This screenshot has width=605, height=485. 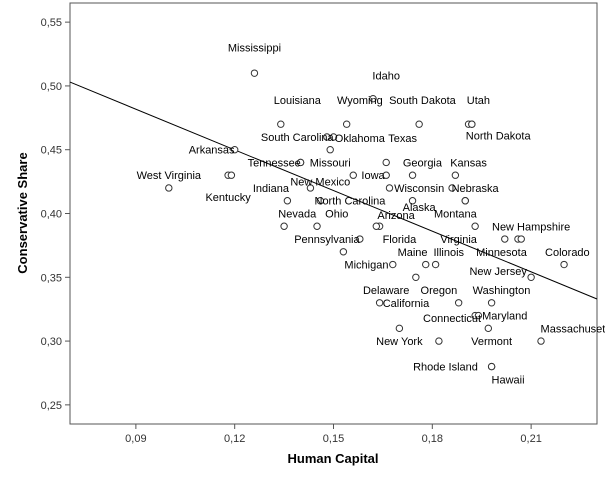 What do you see at coordinates (423, 101) in the screenshot?
I see `point-label: South Dakota` at bounding box center [423, 101].